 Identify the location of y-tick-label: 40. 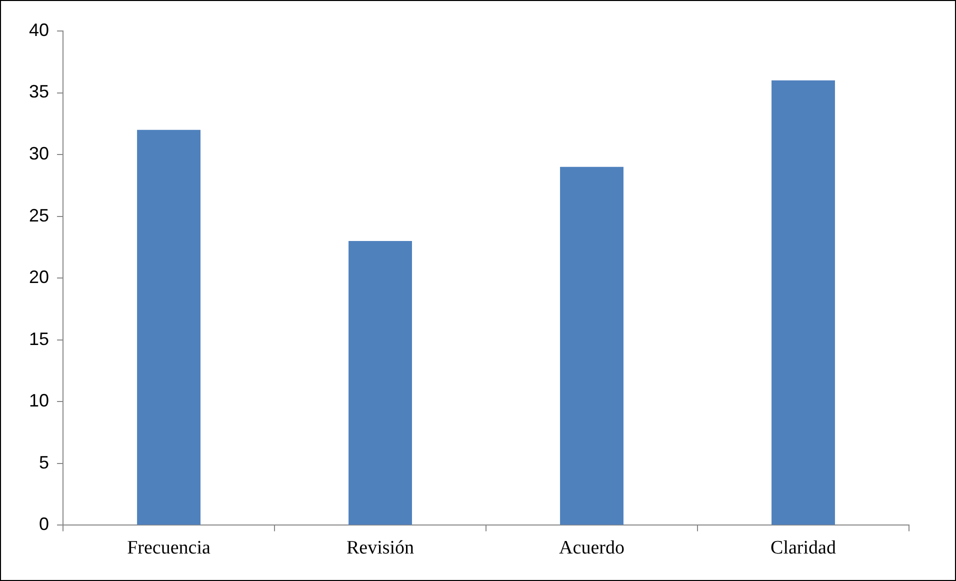
(39, 30).